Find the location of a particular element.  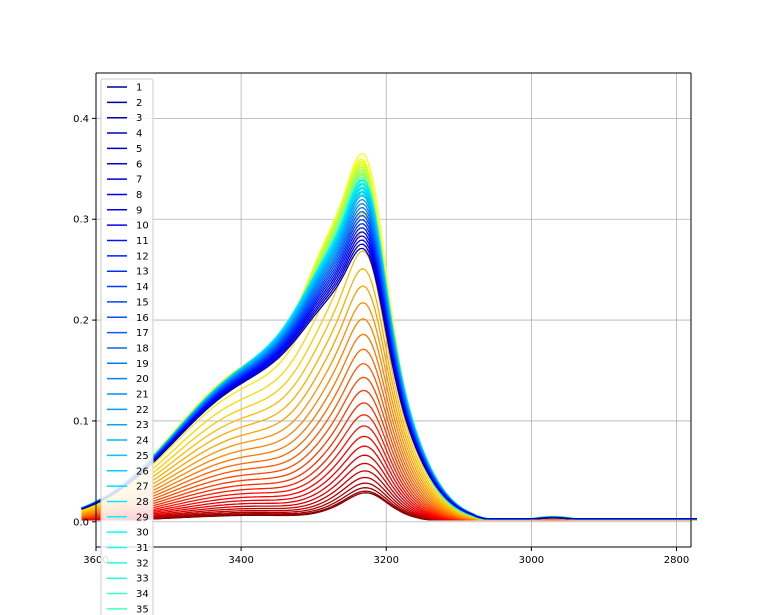

legend-label-1: 1 is located at coordinates (139, 88).